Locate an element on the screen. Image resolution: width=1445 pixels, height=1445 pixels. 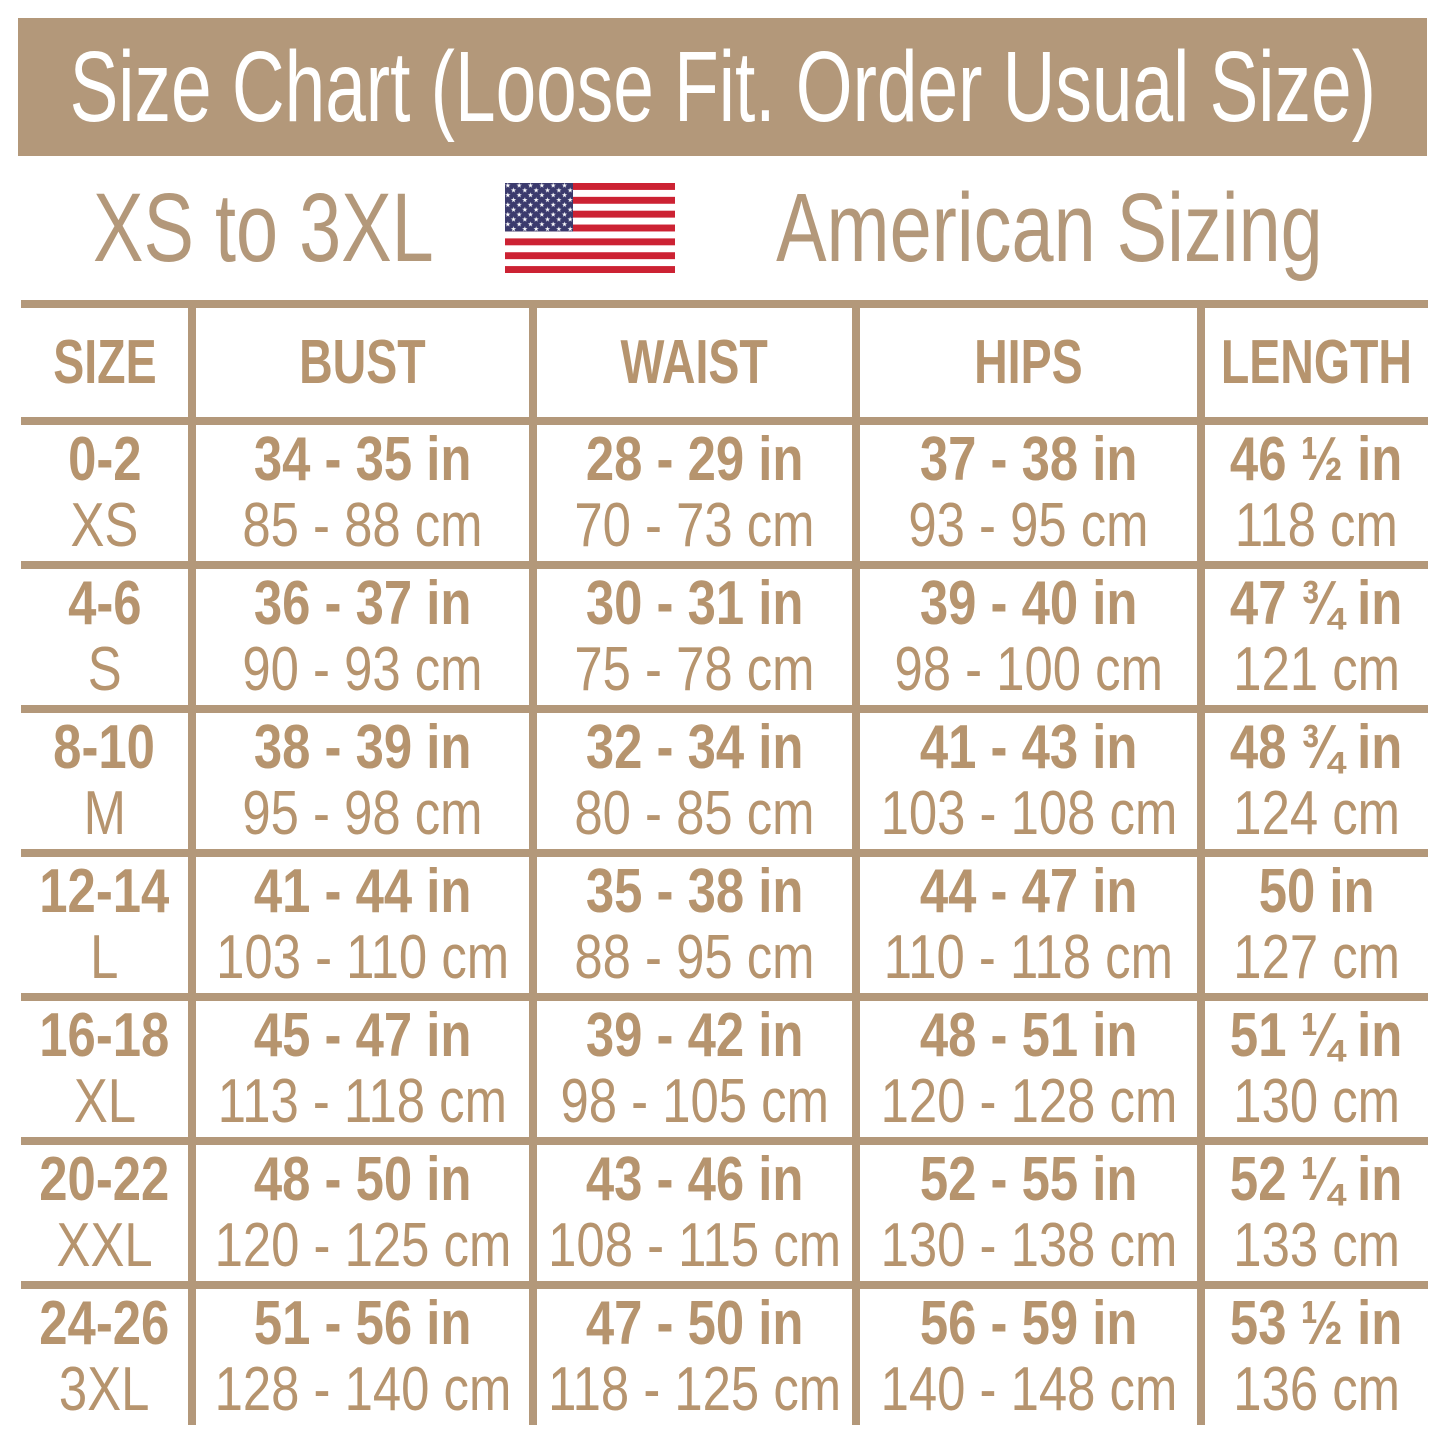
hips-cm: 110 - 118 cm is located at coordinates (1028, 957).